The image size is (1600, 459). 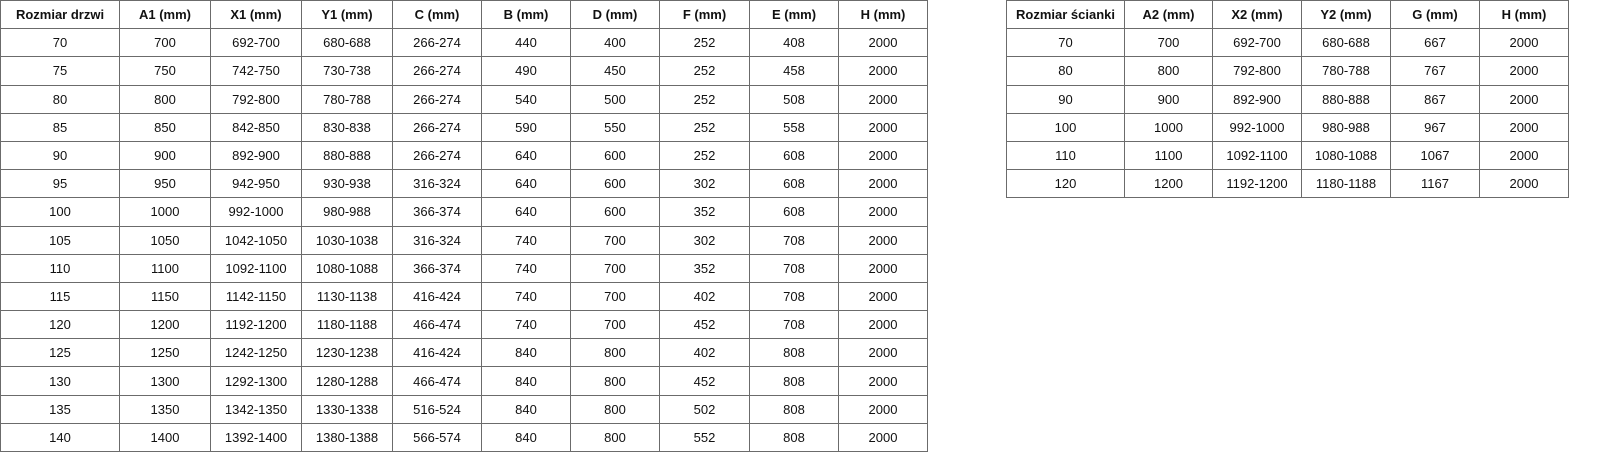 What do you see at coordinates (615, 99) in the screenshot?
I see `table-cell: 500` at bounding box center [615, 99].